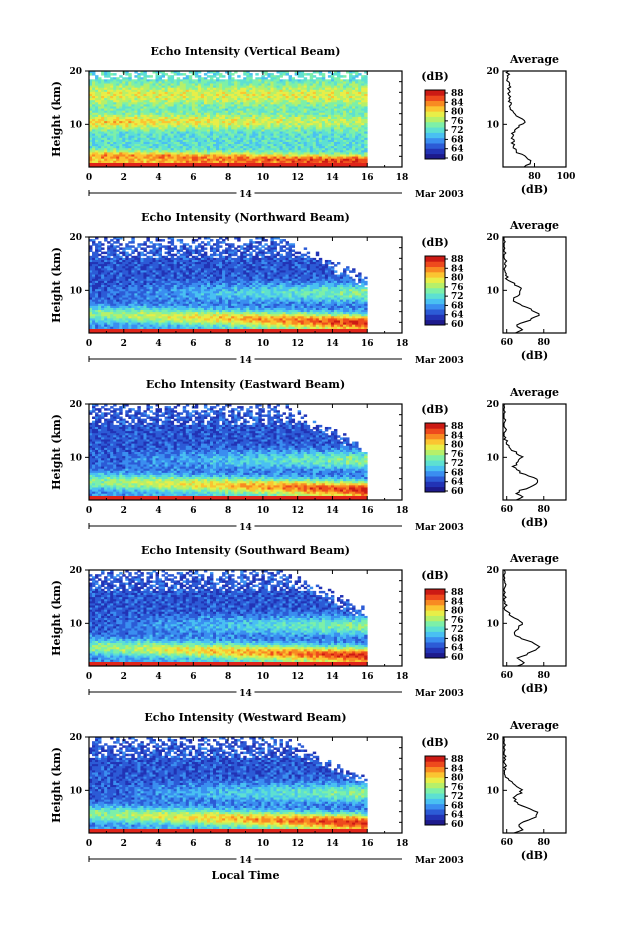 Image resolution: width=621 pixels, height=929 pixels. What do you see at coordinates (402, 511) in the screenshot?
I see `x-tick-label: 18` at bounding box center [402, 511].